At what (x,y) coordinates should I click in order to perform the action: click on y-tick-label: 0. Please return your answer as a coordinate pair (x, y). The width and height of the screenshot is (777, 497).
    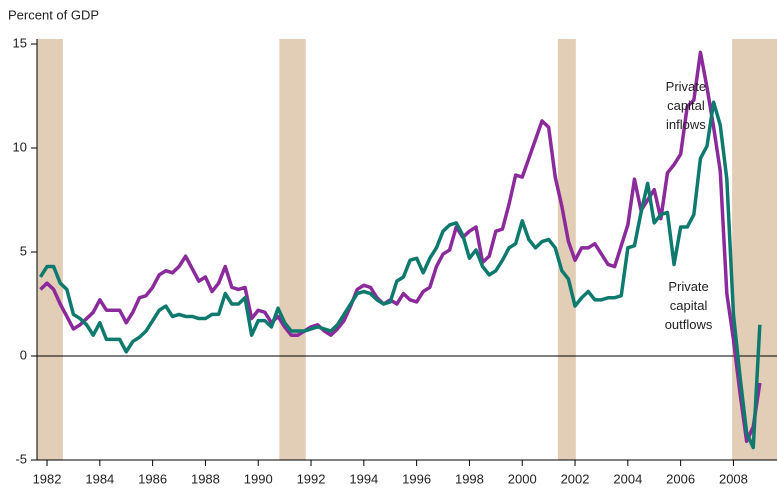
    Looking at the image, I should click on (23, 354).